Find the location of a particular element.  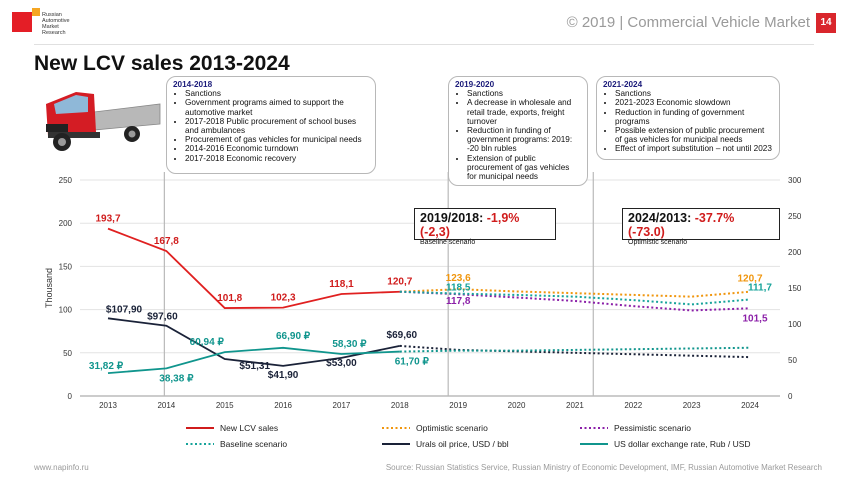

y-tick-label: 50 is located at coordinates (67, 353).